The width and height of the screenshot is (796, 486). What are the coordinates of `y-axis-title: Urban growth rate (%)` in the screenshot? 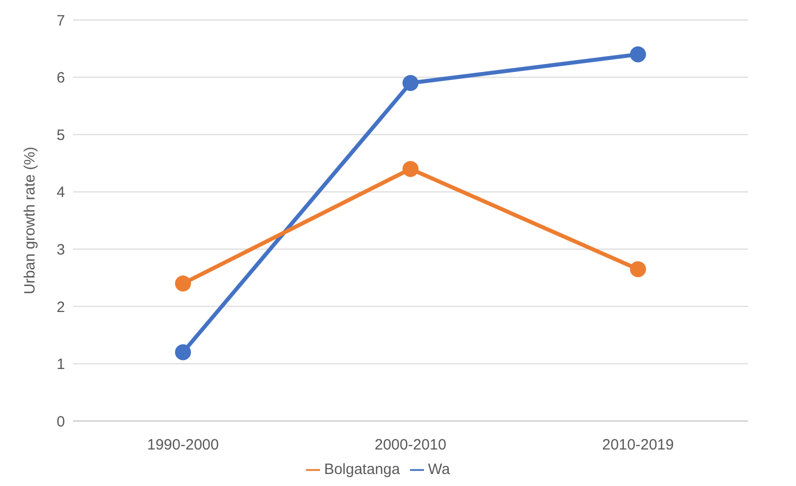 It's located at (29, 220).